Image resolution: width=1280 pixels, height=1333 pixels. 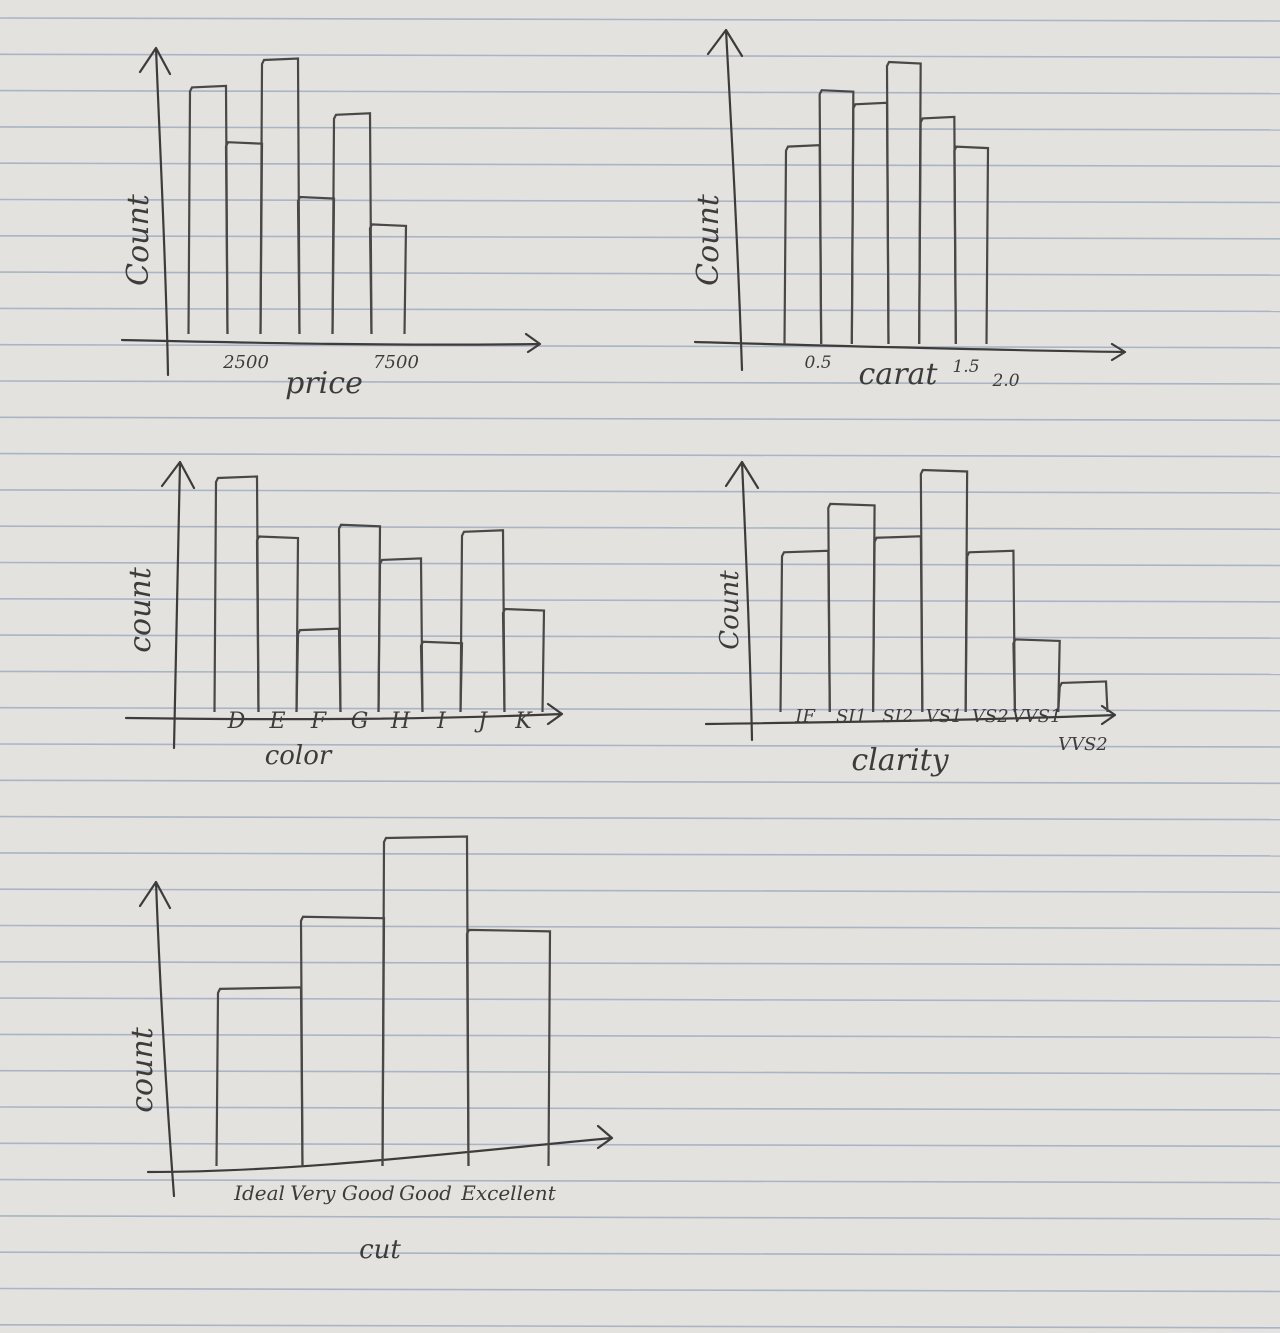 I want to click on x-axis-label: price, so click(x=324, y=383).